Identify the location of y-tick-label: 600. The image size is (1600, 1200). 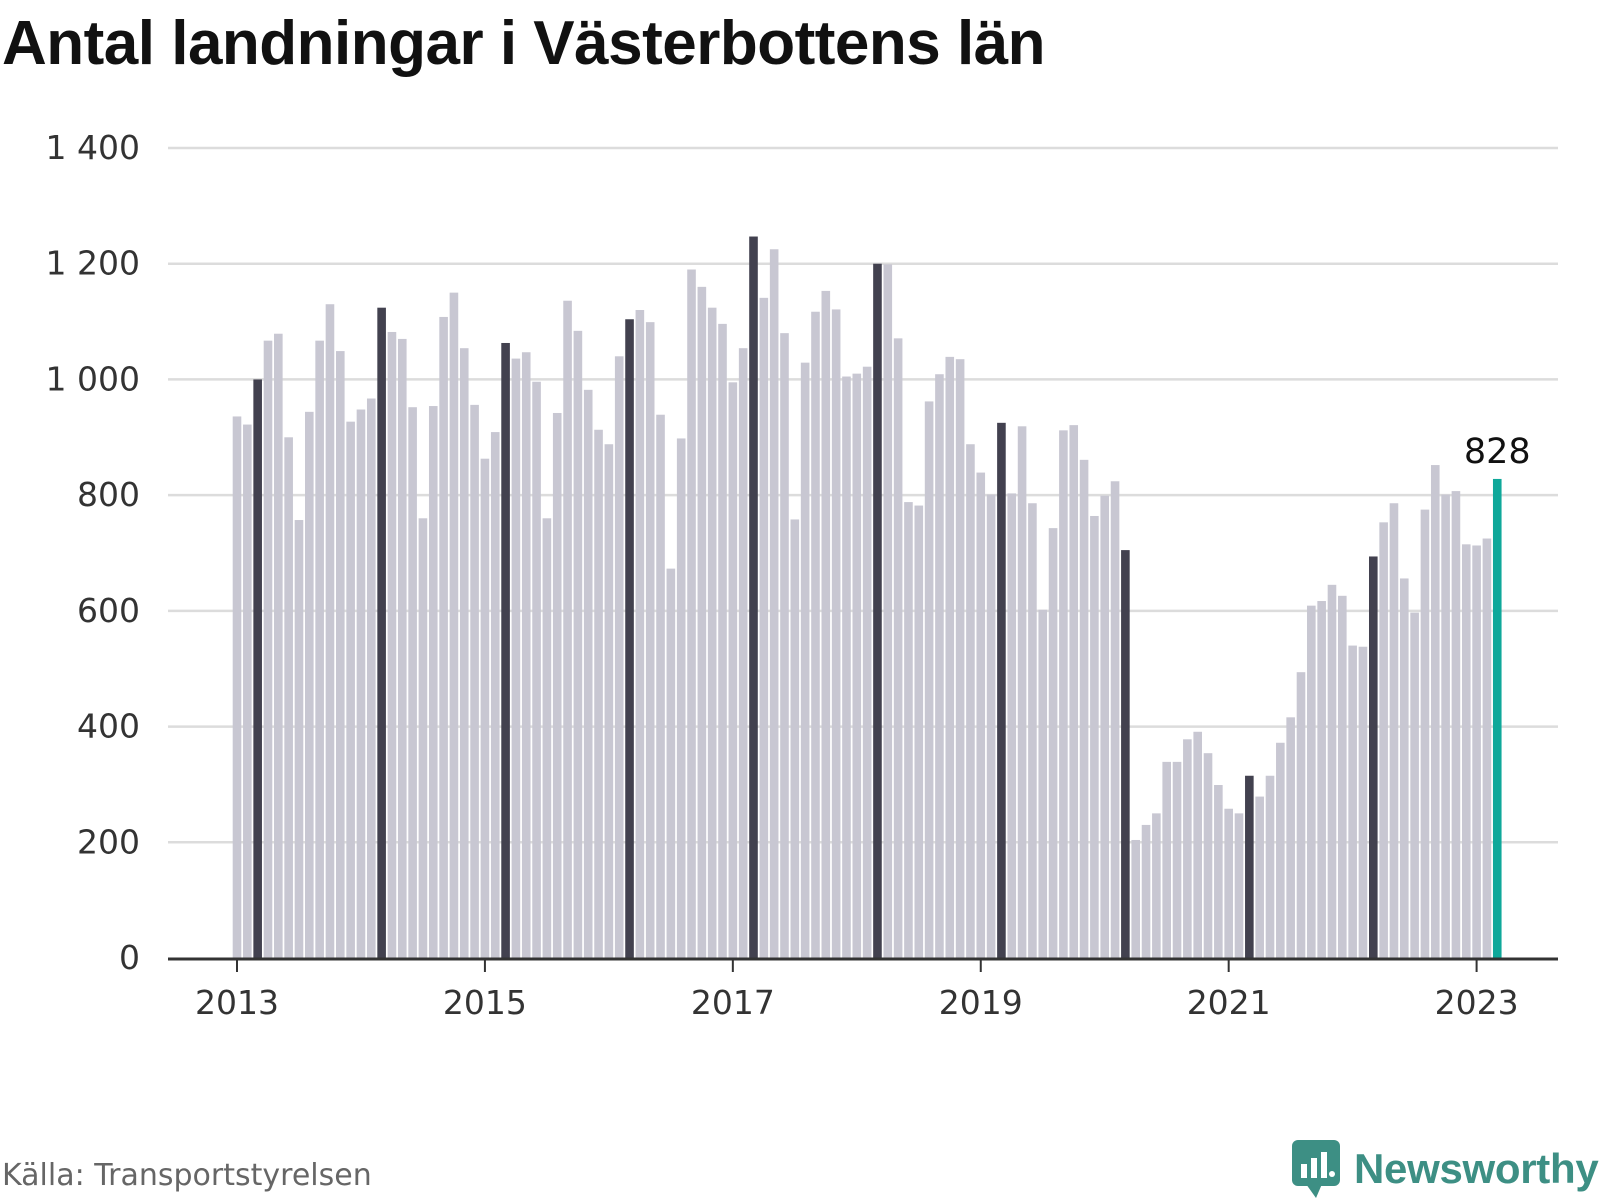
(108, 610).